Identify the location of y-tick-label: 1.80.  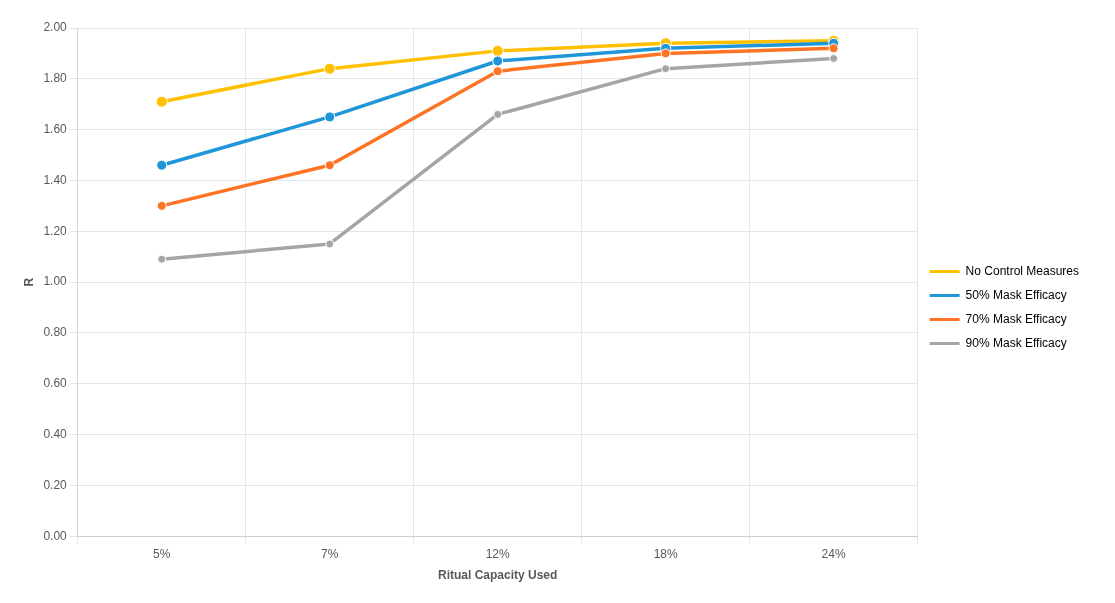
(55, 78).